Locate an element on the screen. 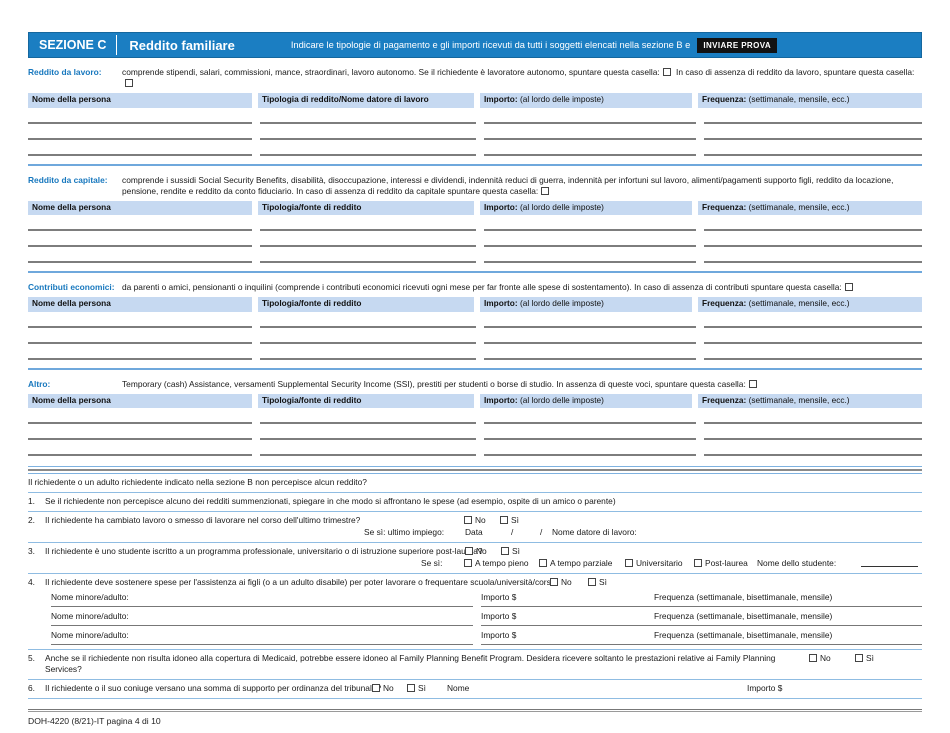 This screenshot has width=950, height=733. q3-no-option: No is located at coordinates (476, 551).